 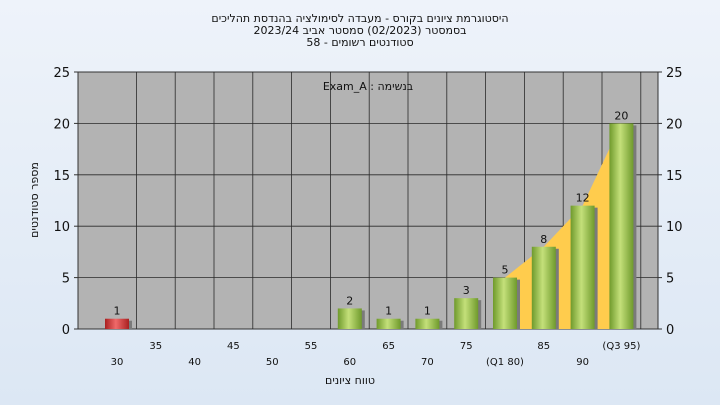 What do you see at coordinates (368, 86) in the screenshot?
I see `exam-annotation: בנשימה : Exam_A` at bounding box center [368, 86].